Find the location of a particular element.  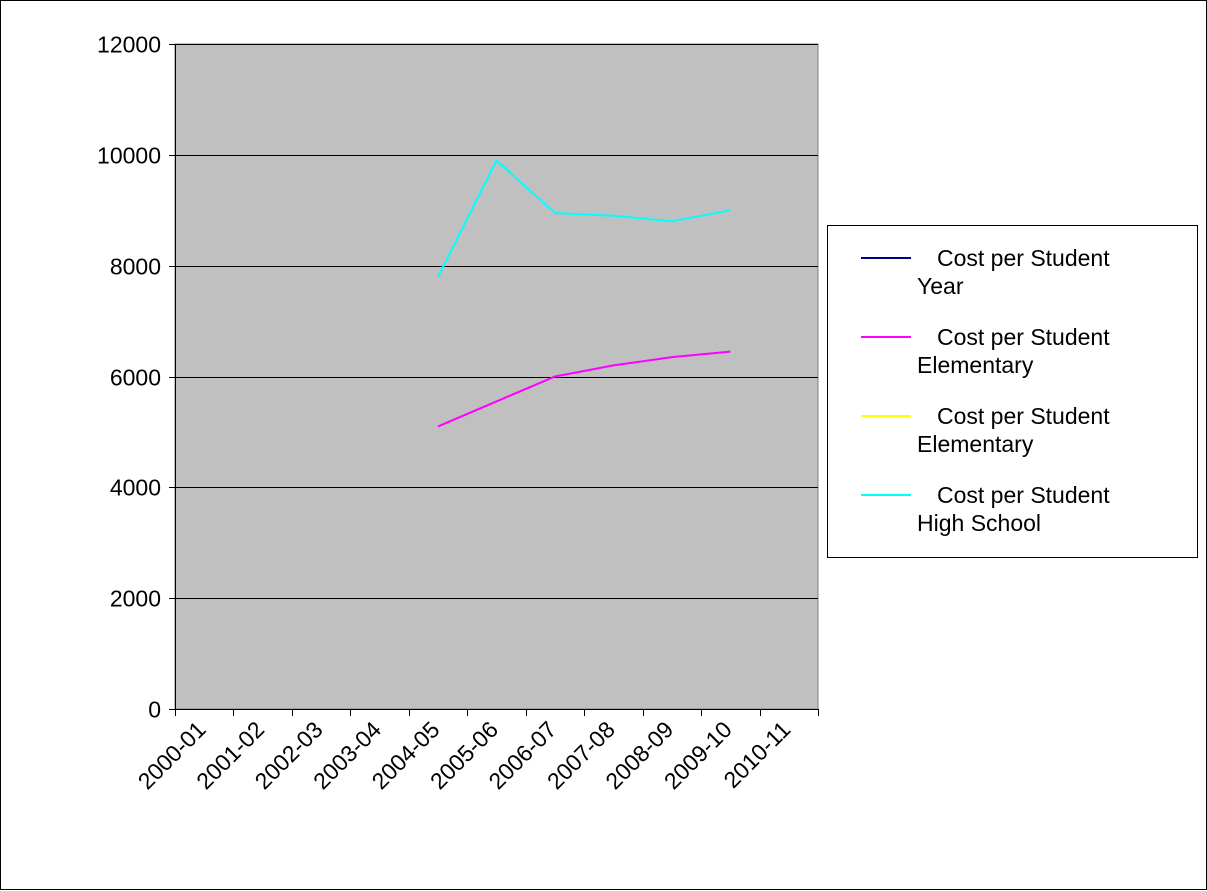

y-tick-label: 4000 is located at coordinates (135, 488).